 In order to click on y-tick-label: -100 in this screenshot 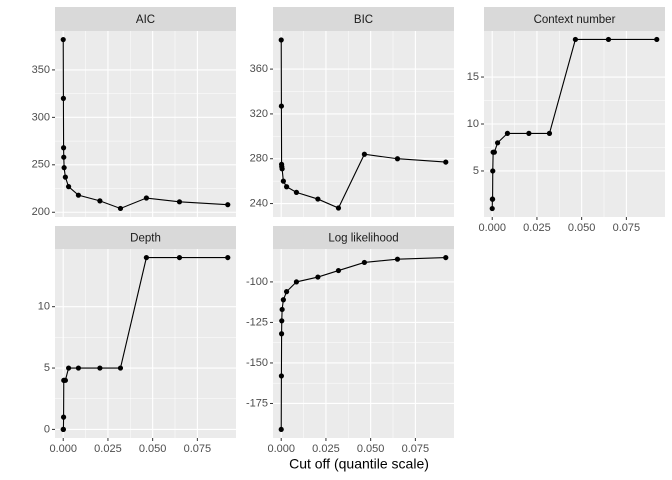, I will do `click(257, 282)`.